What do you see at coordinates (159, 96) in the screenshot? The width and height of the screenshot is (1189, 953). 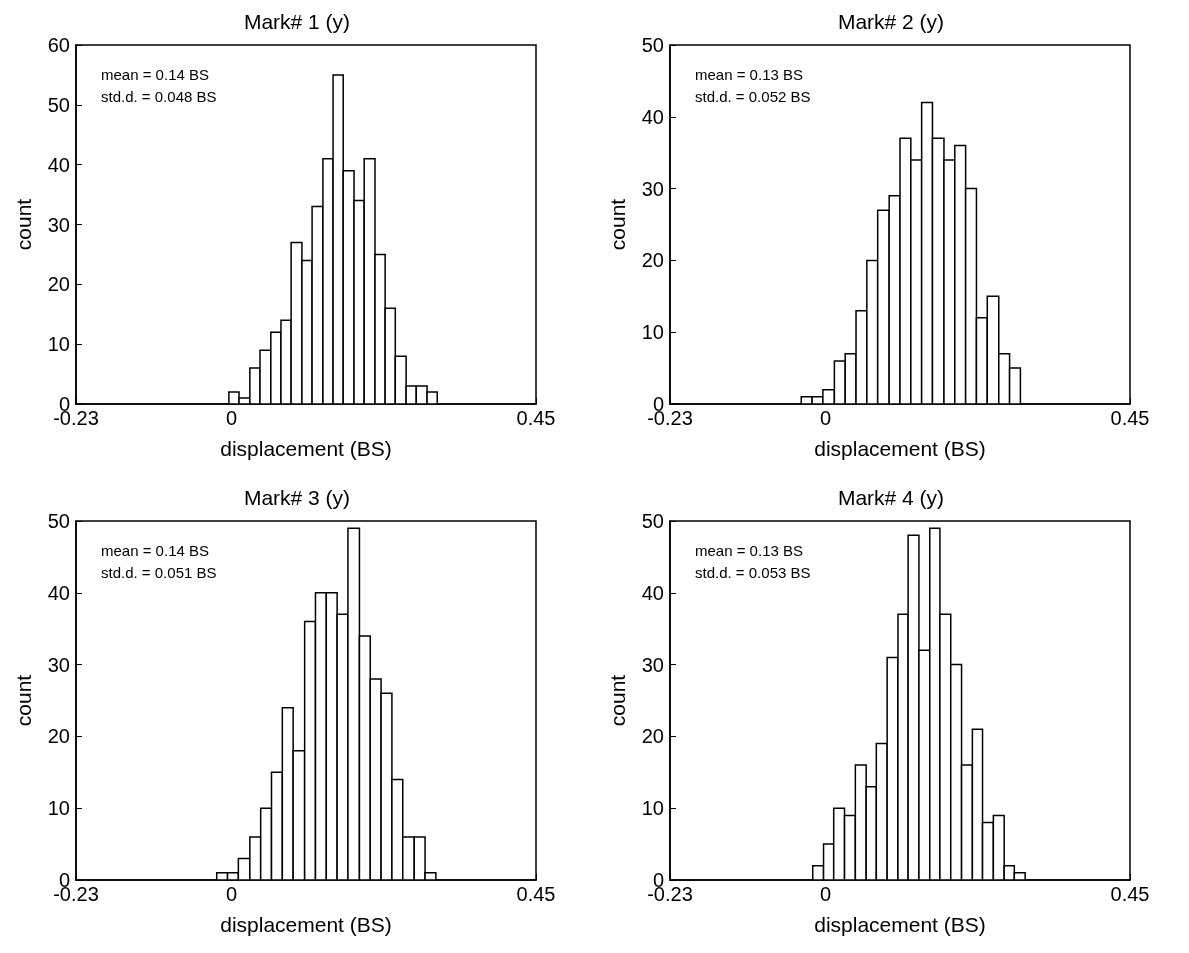 I see `annotation: std.d. = 0.048 BS` at bounding box center [159, 96].